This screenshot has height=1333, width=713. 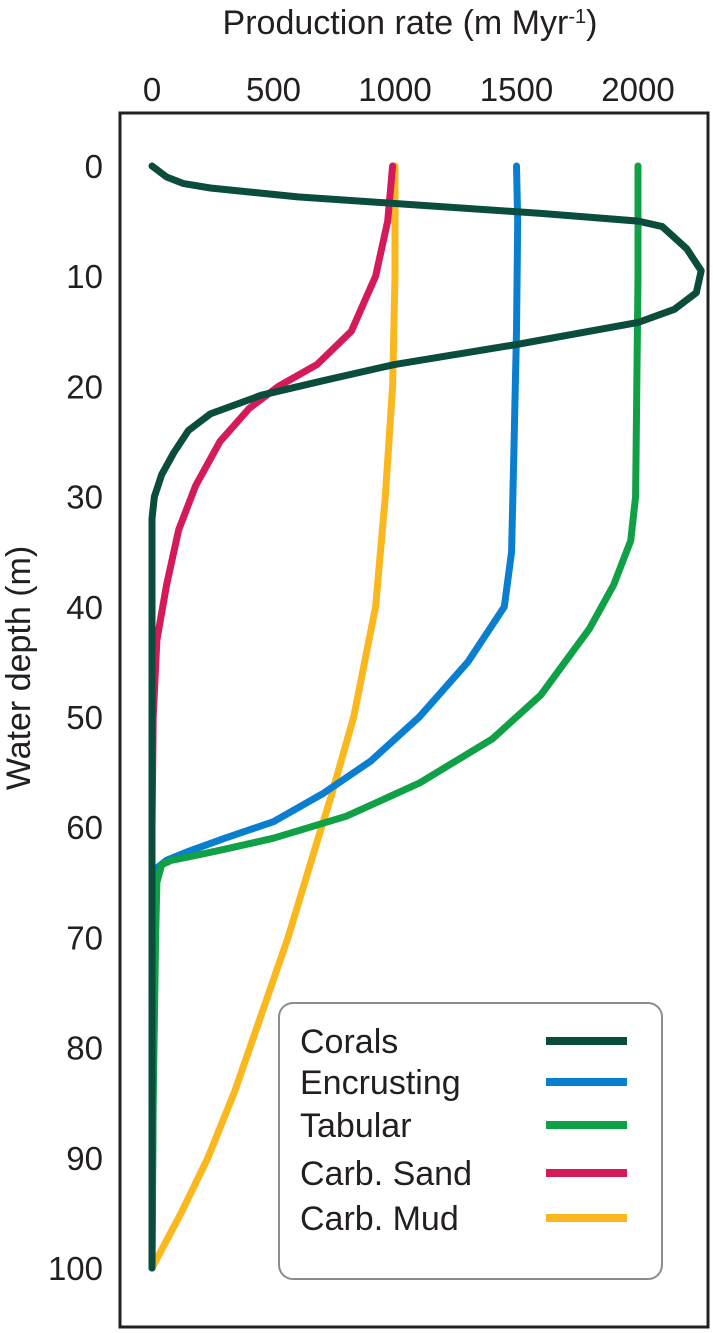 I want to click on y-tick-label: 30, so click(x=84, y=497).